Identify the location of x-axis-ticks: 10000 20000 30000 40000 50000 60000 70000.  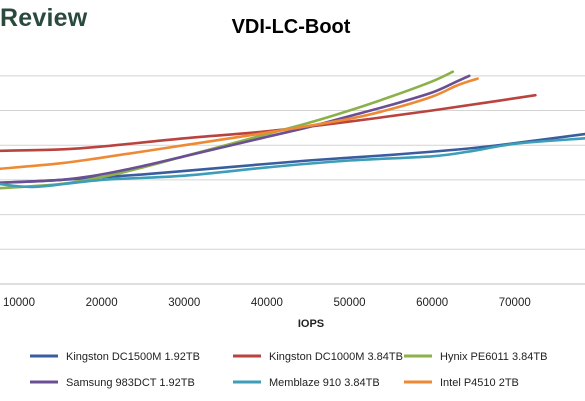
(267, 303).